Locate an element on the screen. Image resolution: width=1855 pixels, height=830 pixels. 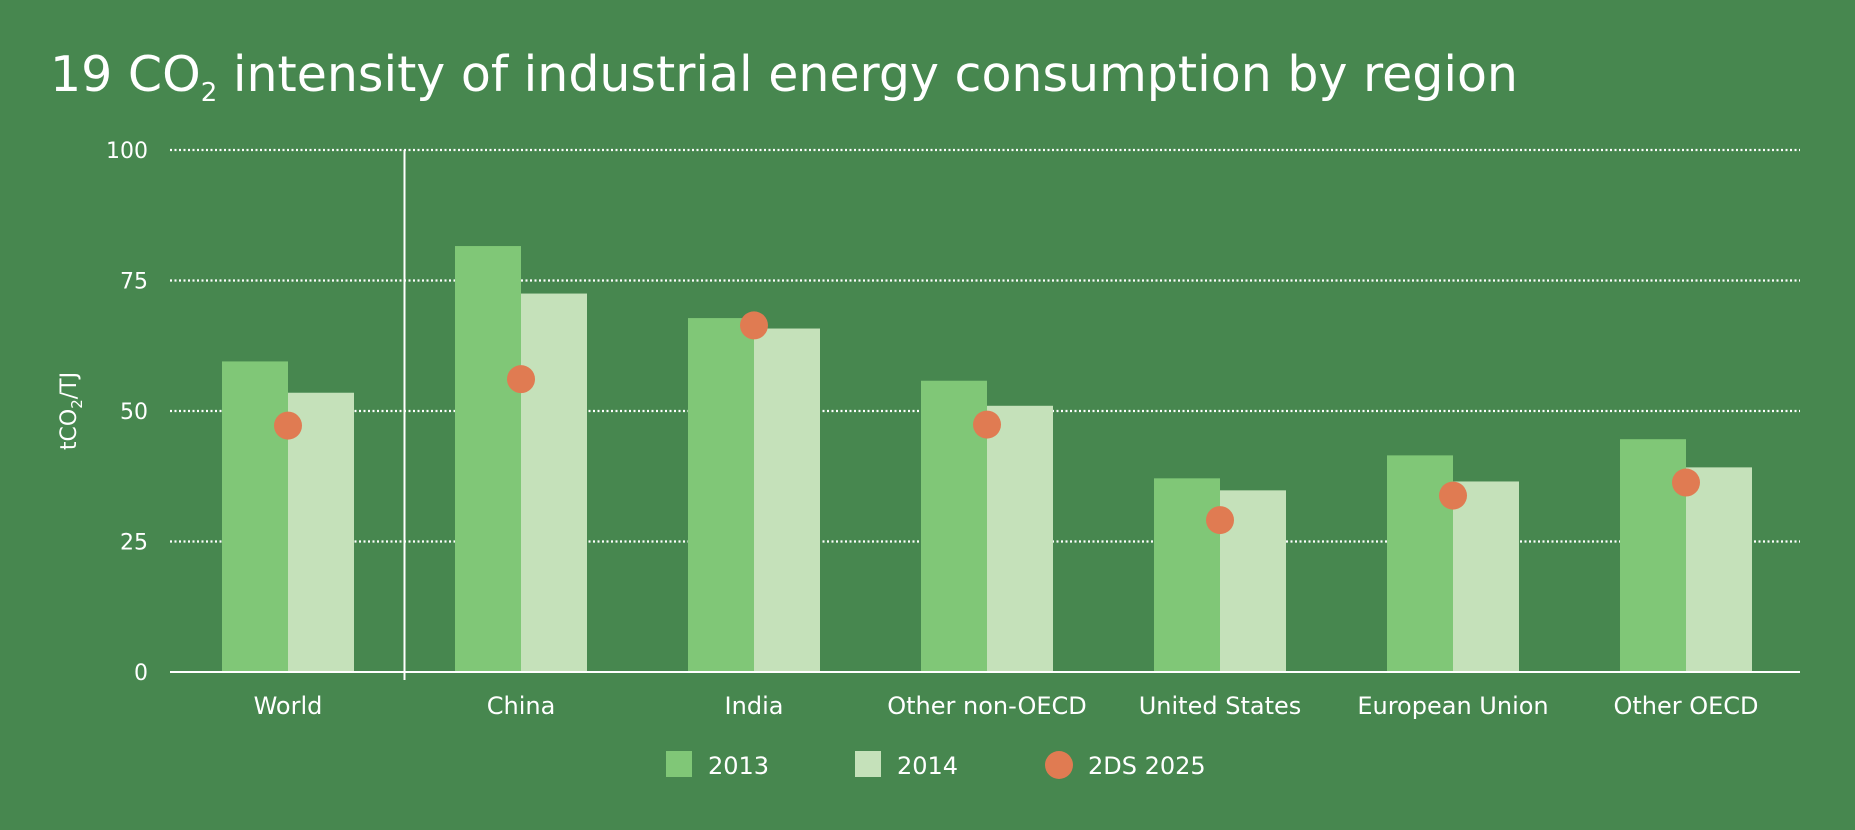
legend-swatch-2014 is located at coordinates (868, 764).